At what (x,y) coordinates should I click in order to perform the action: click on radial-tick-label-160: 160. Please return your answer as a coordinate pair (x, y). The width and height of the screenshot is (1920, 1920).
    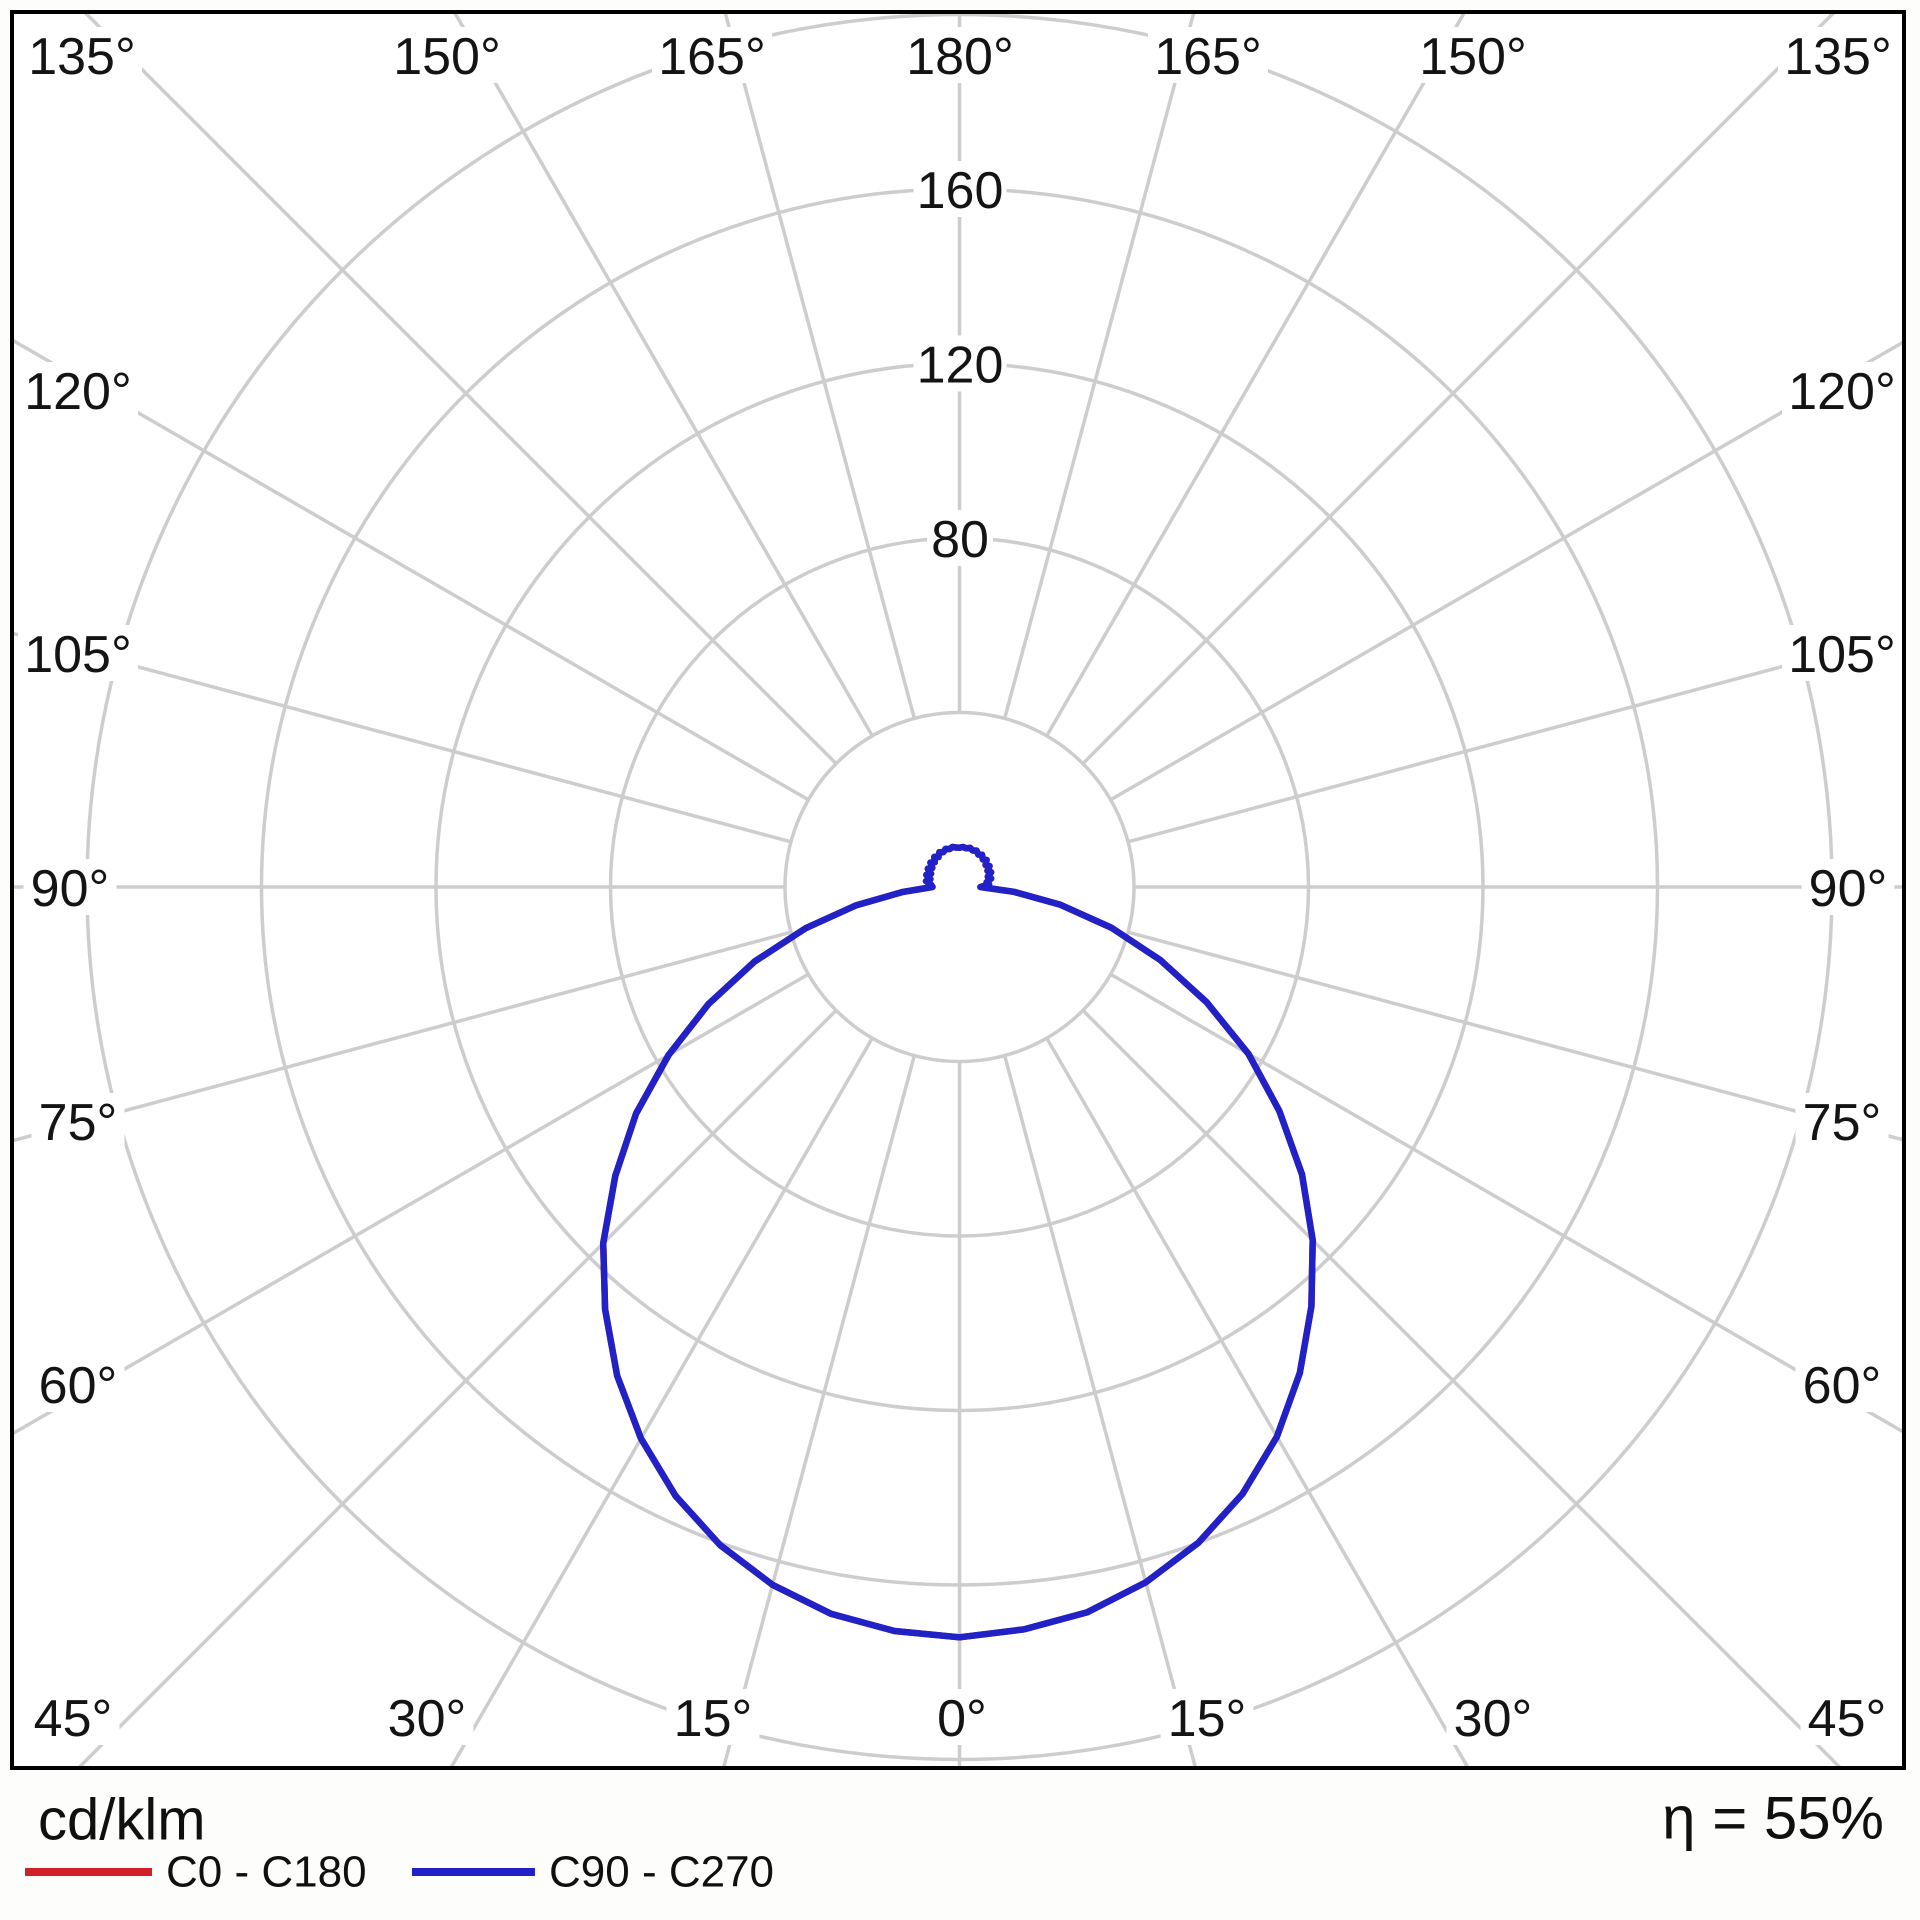
    Looking at the image, I should click on (960, 191).